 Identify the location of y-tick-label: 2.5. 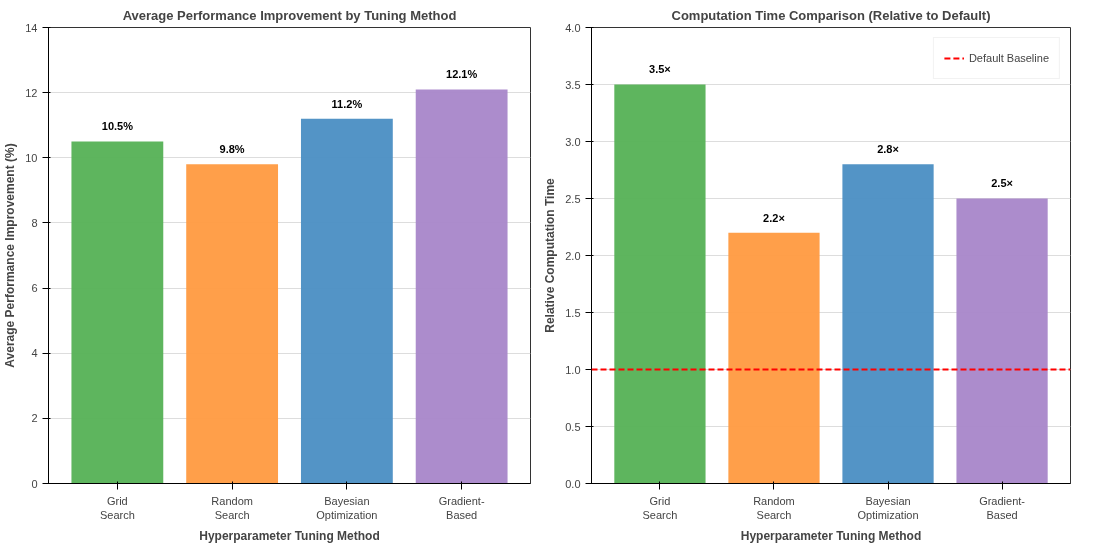
(573, 198).